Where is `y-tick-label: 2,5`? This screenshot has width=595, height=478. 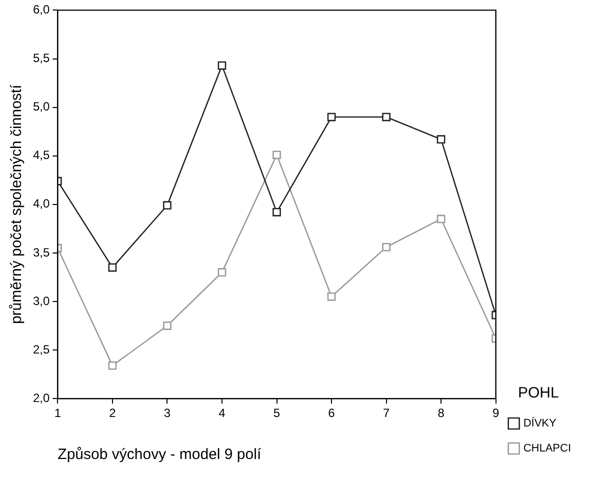
y-tick-label: 2,5 is located at coordinates (41, 349).